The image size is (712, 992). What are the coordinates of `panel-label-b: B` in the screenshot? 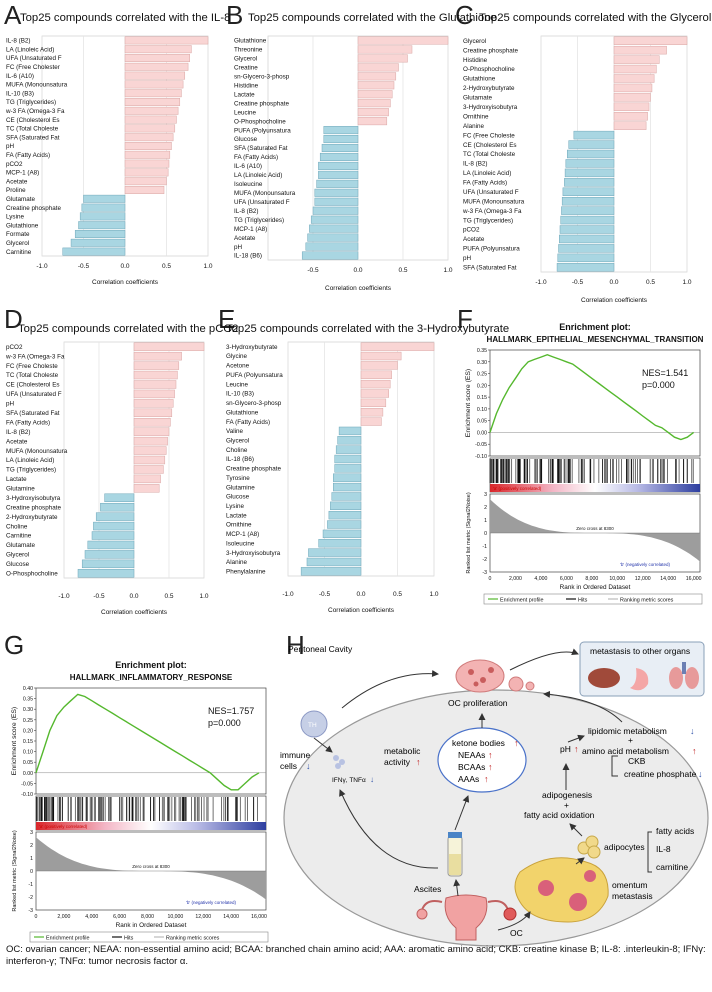 It's located at (235, 15).